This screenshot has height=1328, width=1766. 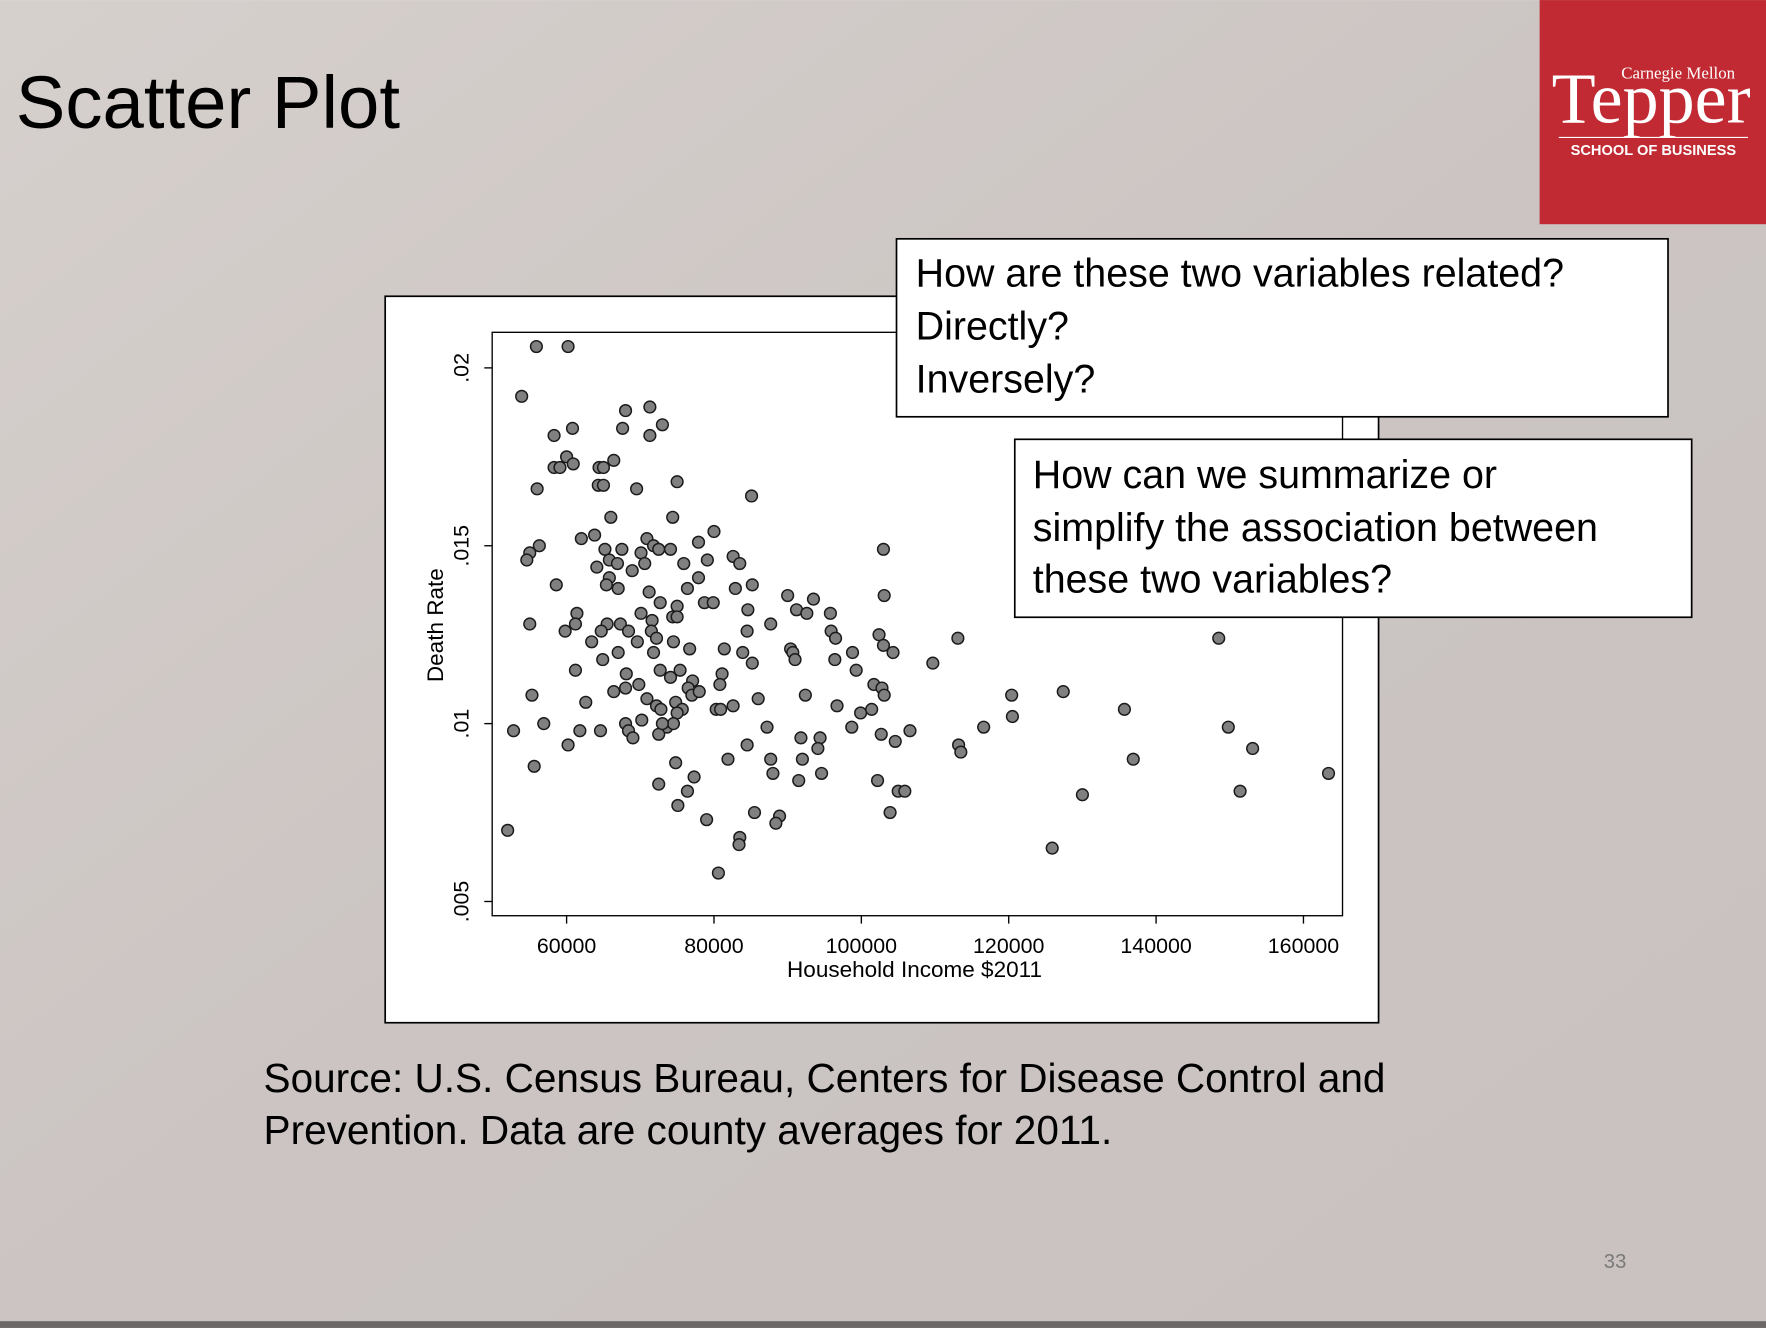 What do you see at coordinates (1315, 528) in the screenshot?
I see `callout-line: simplify the association between` at bounding box center [1315, 528].